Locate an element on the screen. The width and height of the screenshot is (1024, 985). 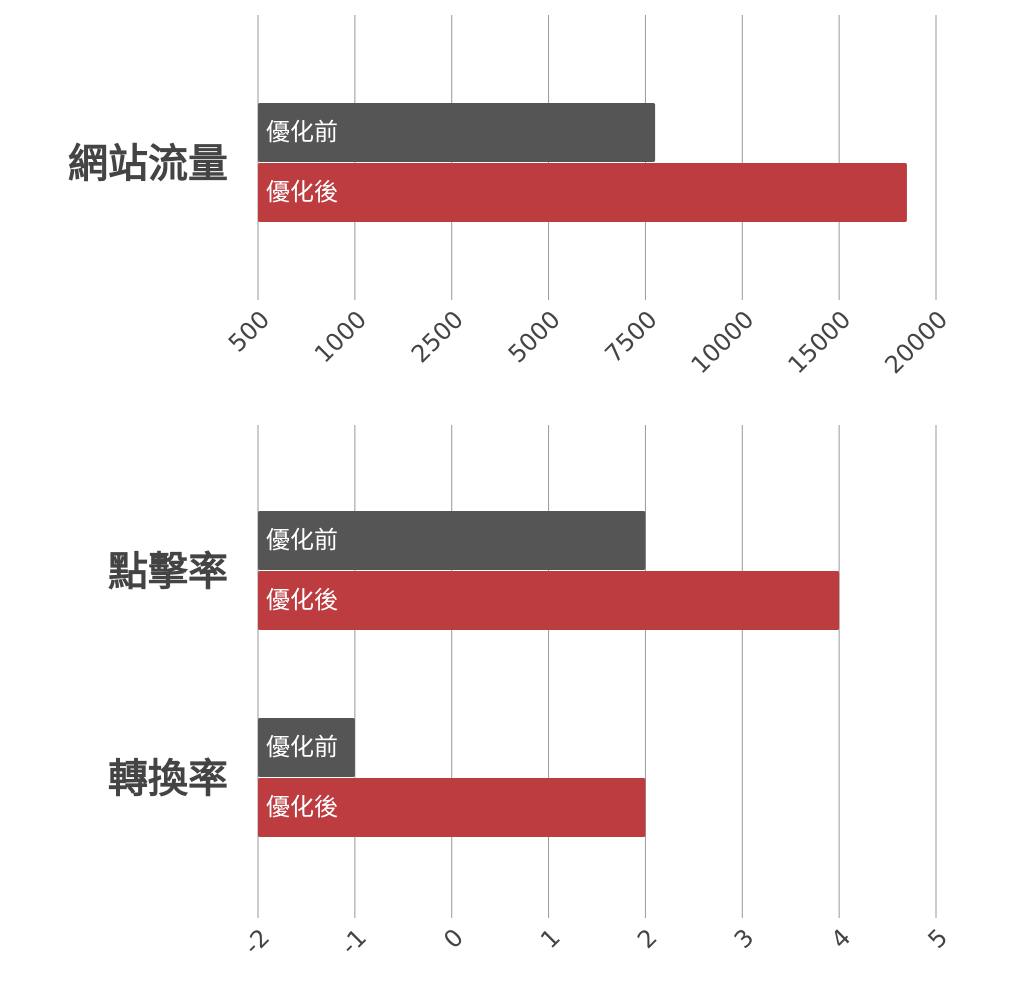
x-tick-label: 1 is located at coordinates (550, 938).